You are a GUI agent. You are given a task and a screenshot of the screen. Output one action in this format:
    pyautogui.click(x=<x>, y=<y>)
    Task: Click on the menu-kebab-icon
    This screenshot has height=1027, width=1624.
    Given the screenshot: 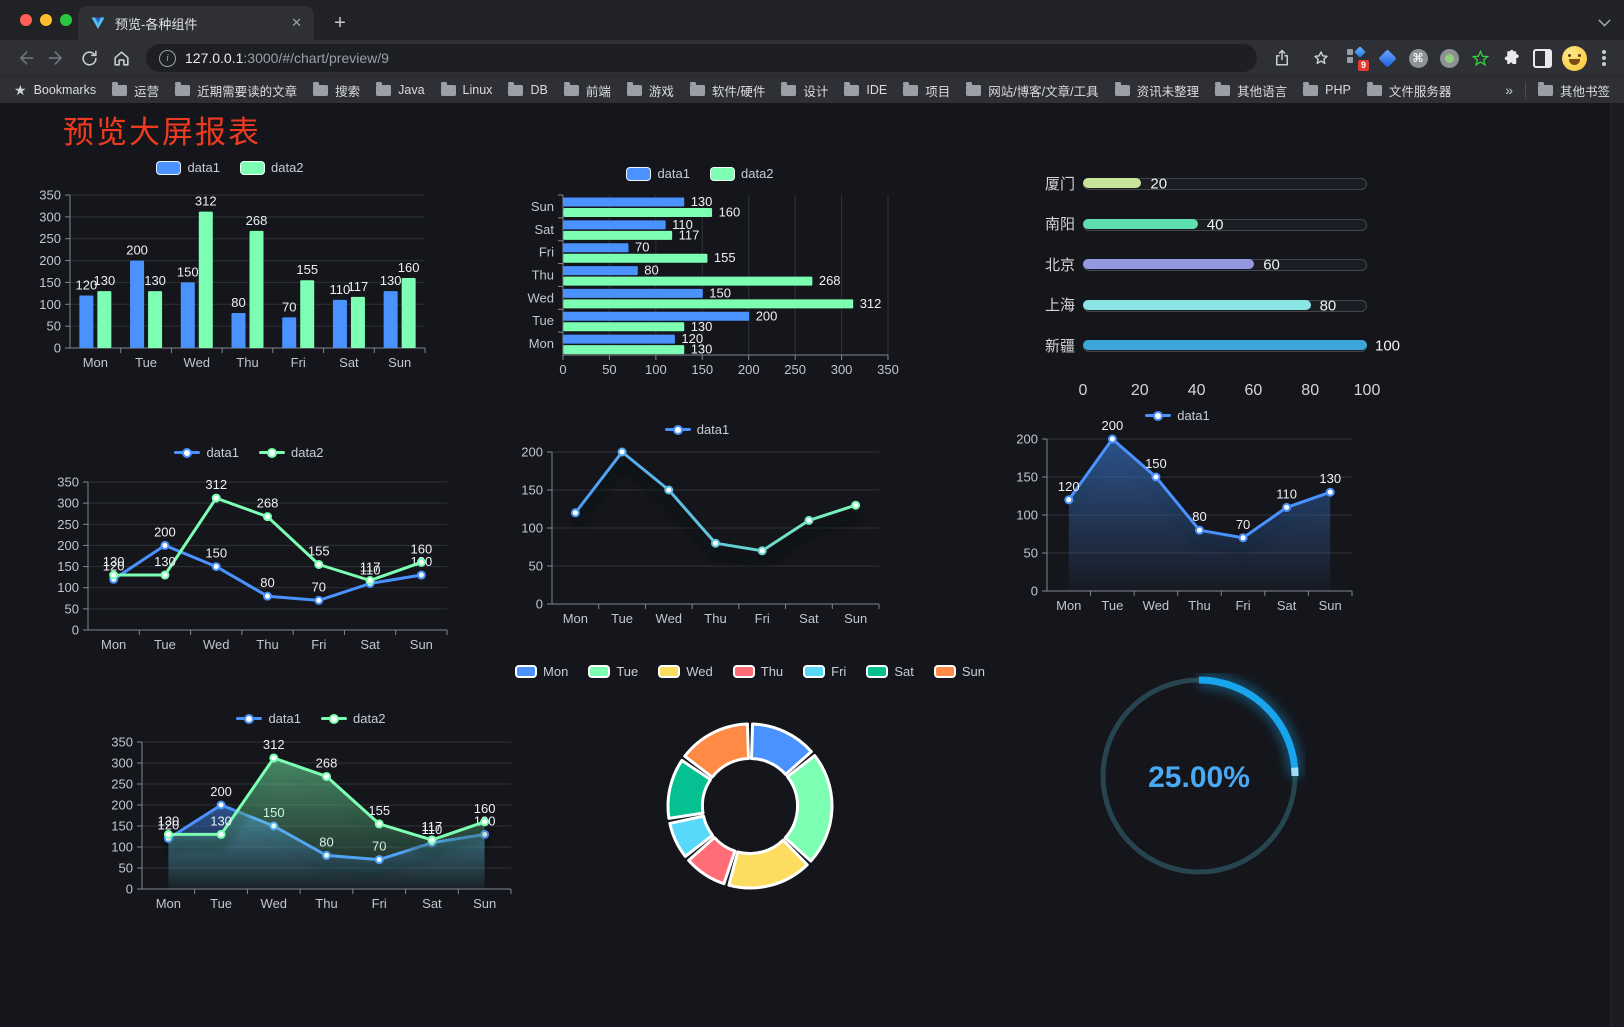 What is the action you would take?
    pyautogui.click(x=1604, y=58)
    